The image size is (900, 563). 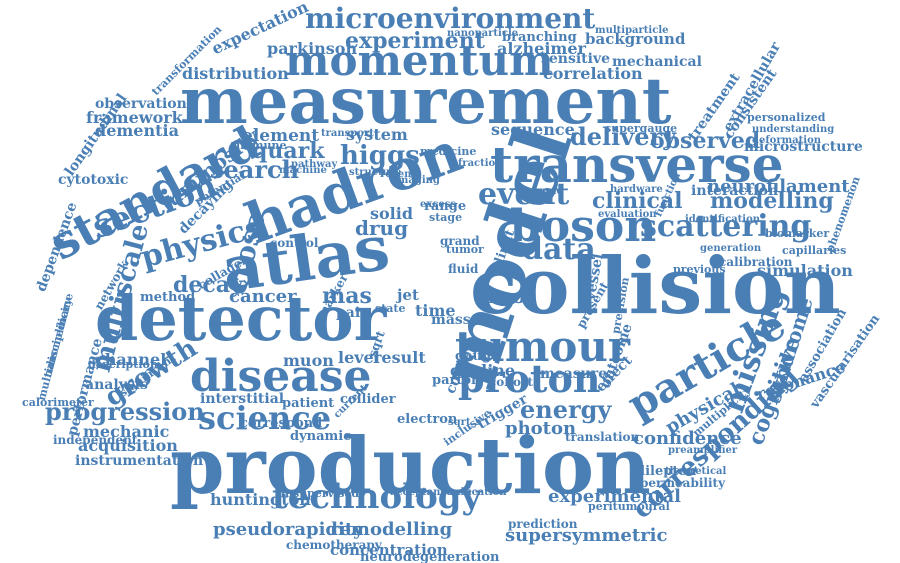 What do you see at coordinates (125, 411) in the screenshot?
I see `word-progression: progression` at bounding box center [125, 411].